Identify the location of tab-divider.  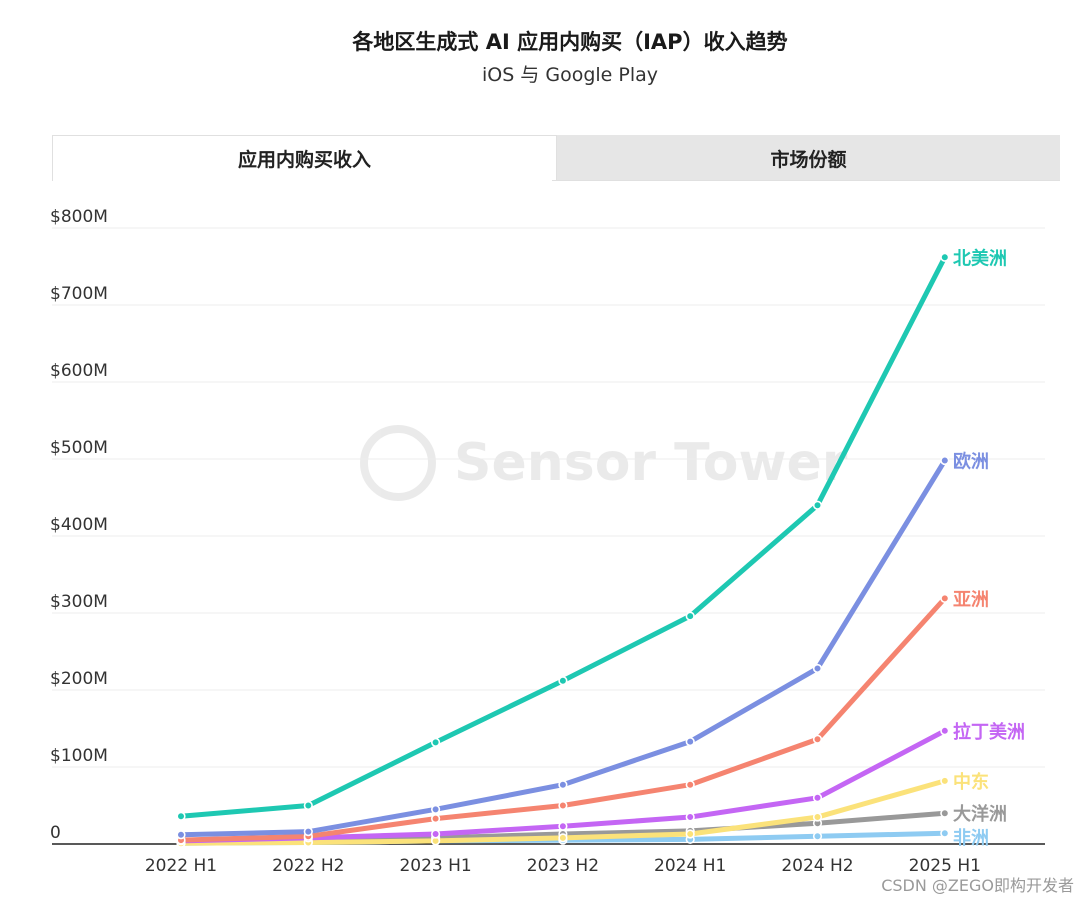
(806, 180).